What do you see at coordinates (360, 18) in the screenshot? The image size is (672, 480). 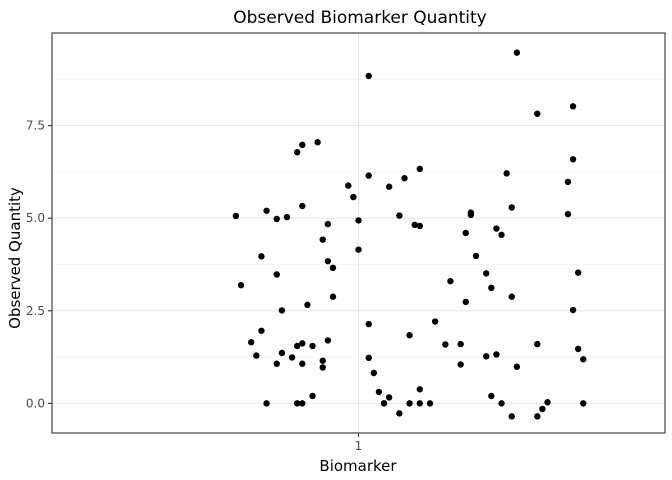 I see `chart-title: Observed Biomarker Quantity` at bounding box center [360, 18].